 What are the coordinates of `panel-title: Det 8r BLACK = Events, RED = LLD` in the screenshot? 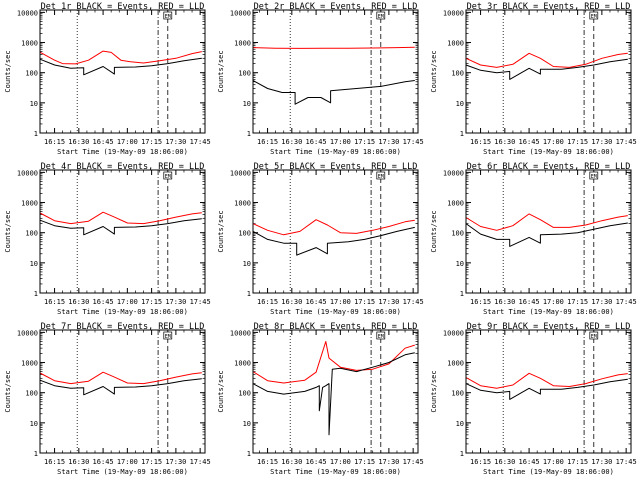 It's located at (336, 327).